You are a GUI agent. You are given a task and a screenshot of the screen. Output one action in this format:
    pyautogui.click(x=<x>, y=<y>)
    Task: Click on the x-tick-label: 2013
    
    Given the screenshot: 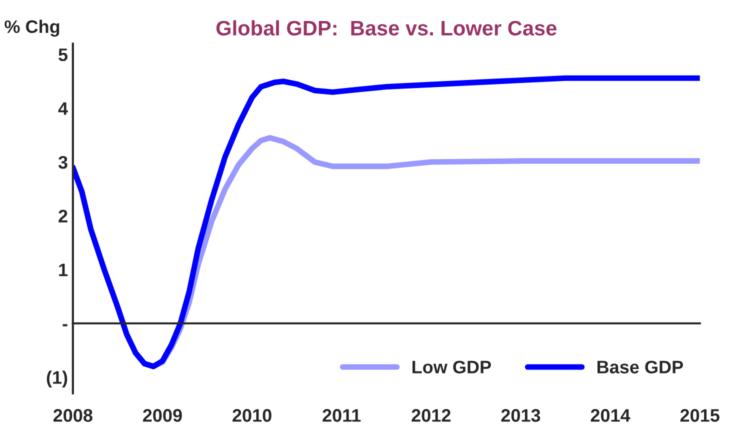 What is the action you would take?
    pyautogui.click(x=520, y=415)
    